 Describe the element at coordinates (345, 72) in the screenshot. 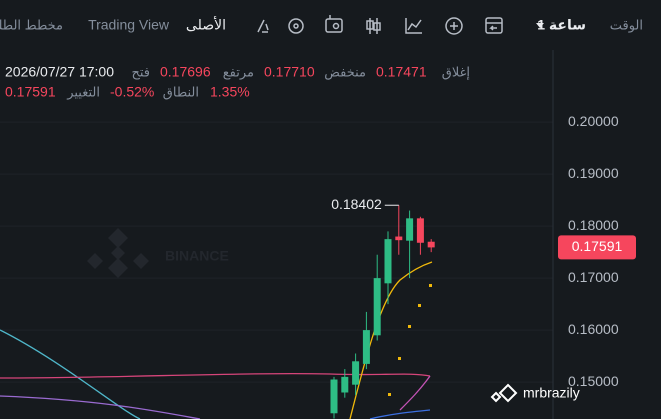

I see `info-low-label: منخفض` at that location.